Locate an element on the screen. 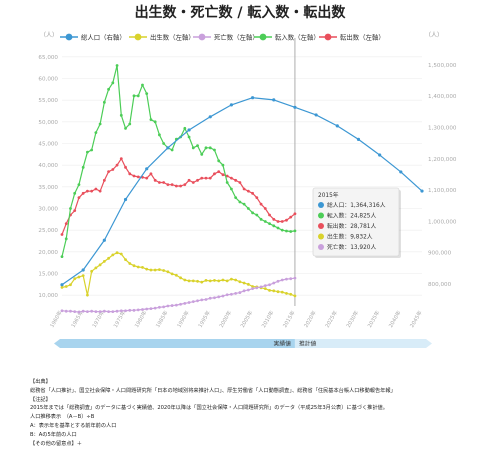 The width and height of the screenshot is (480, 465). more-notes-toggle: 【その他の留意点】＋ is located at coordinates (56, 443).